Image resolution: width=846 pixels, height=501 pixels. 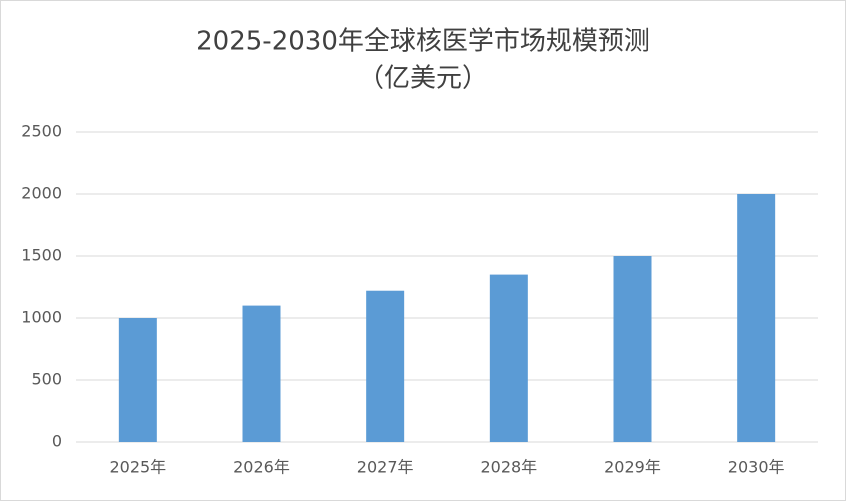 What do you see at coordinates (385, 467) in the screenshot?
I see `x-tick-label: 2027年` at bounding box center [385, 467].